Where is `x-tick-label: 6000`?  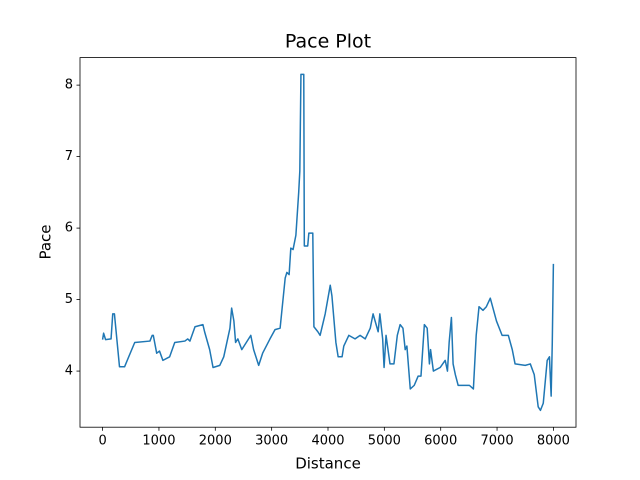 x-tick-label: 6000 is located at coordinates (440, 441).